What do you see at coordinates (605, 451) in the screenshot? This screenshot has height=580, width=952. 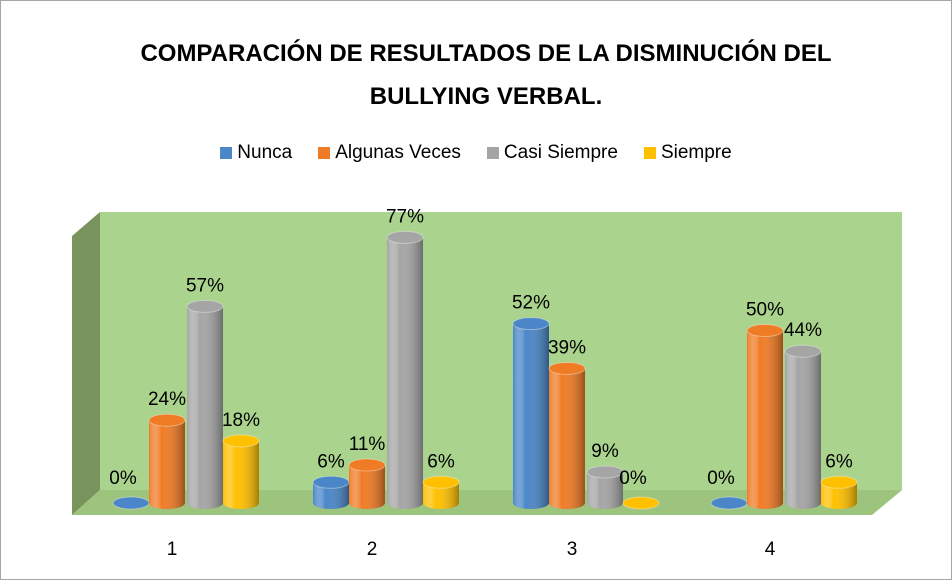 I see `data-label: 9%` at bounding box center [605, 451].